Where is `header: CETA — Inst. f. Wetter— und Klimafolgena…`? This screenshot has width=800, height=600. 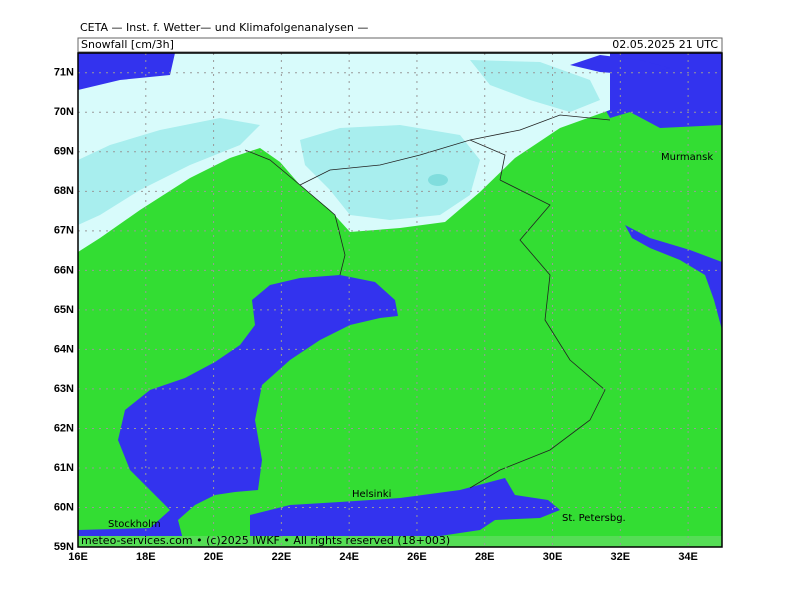
header: CETA — Inst. f. Wetter— und Klimafolgena… is located at coordinates (224, 27).